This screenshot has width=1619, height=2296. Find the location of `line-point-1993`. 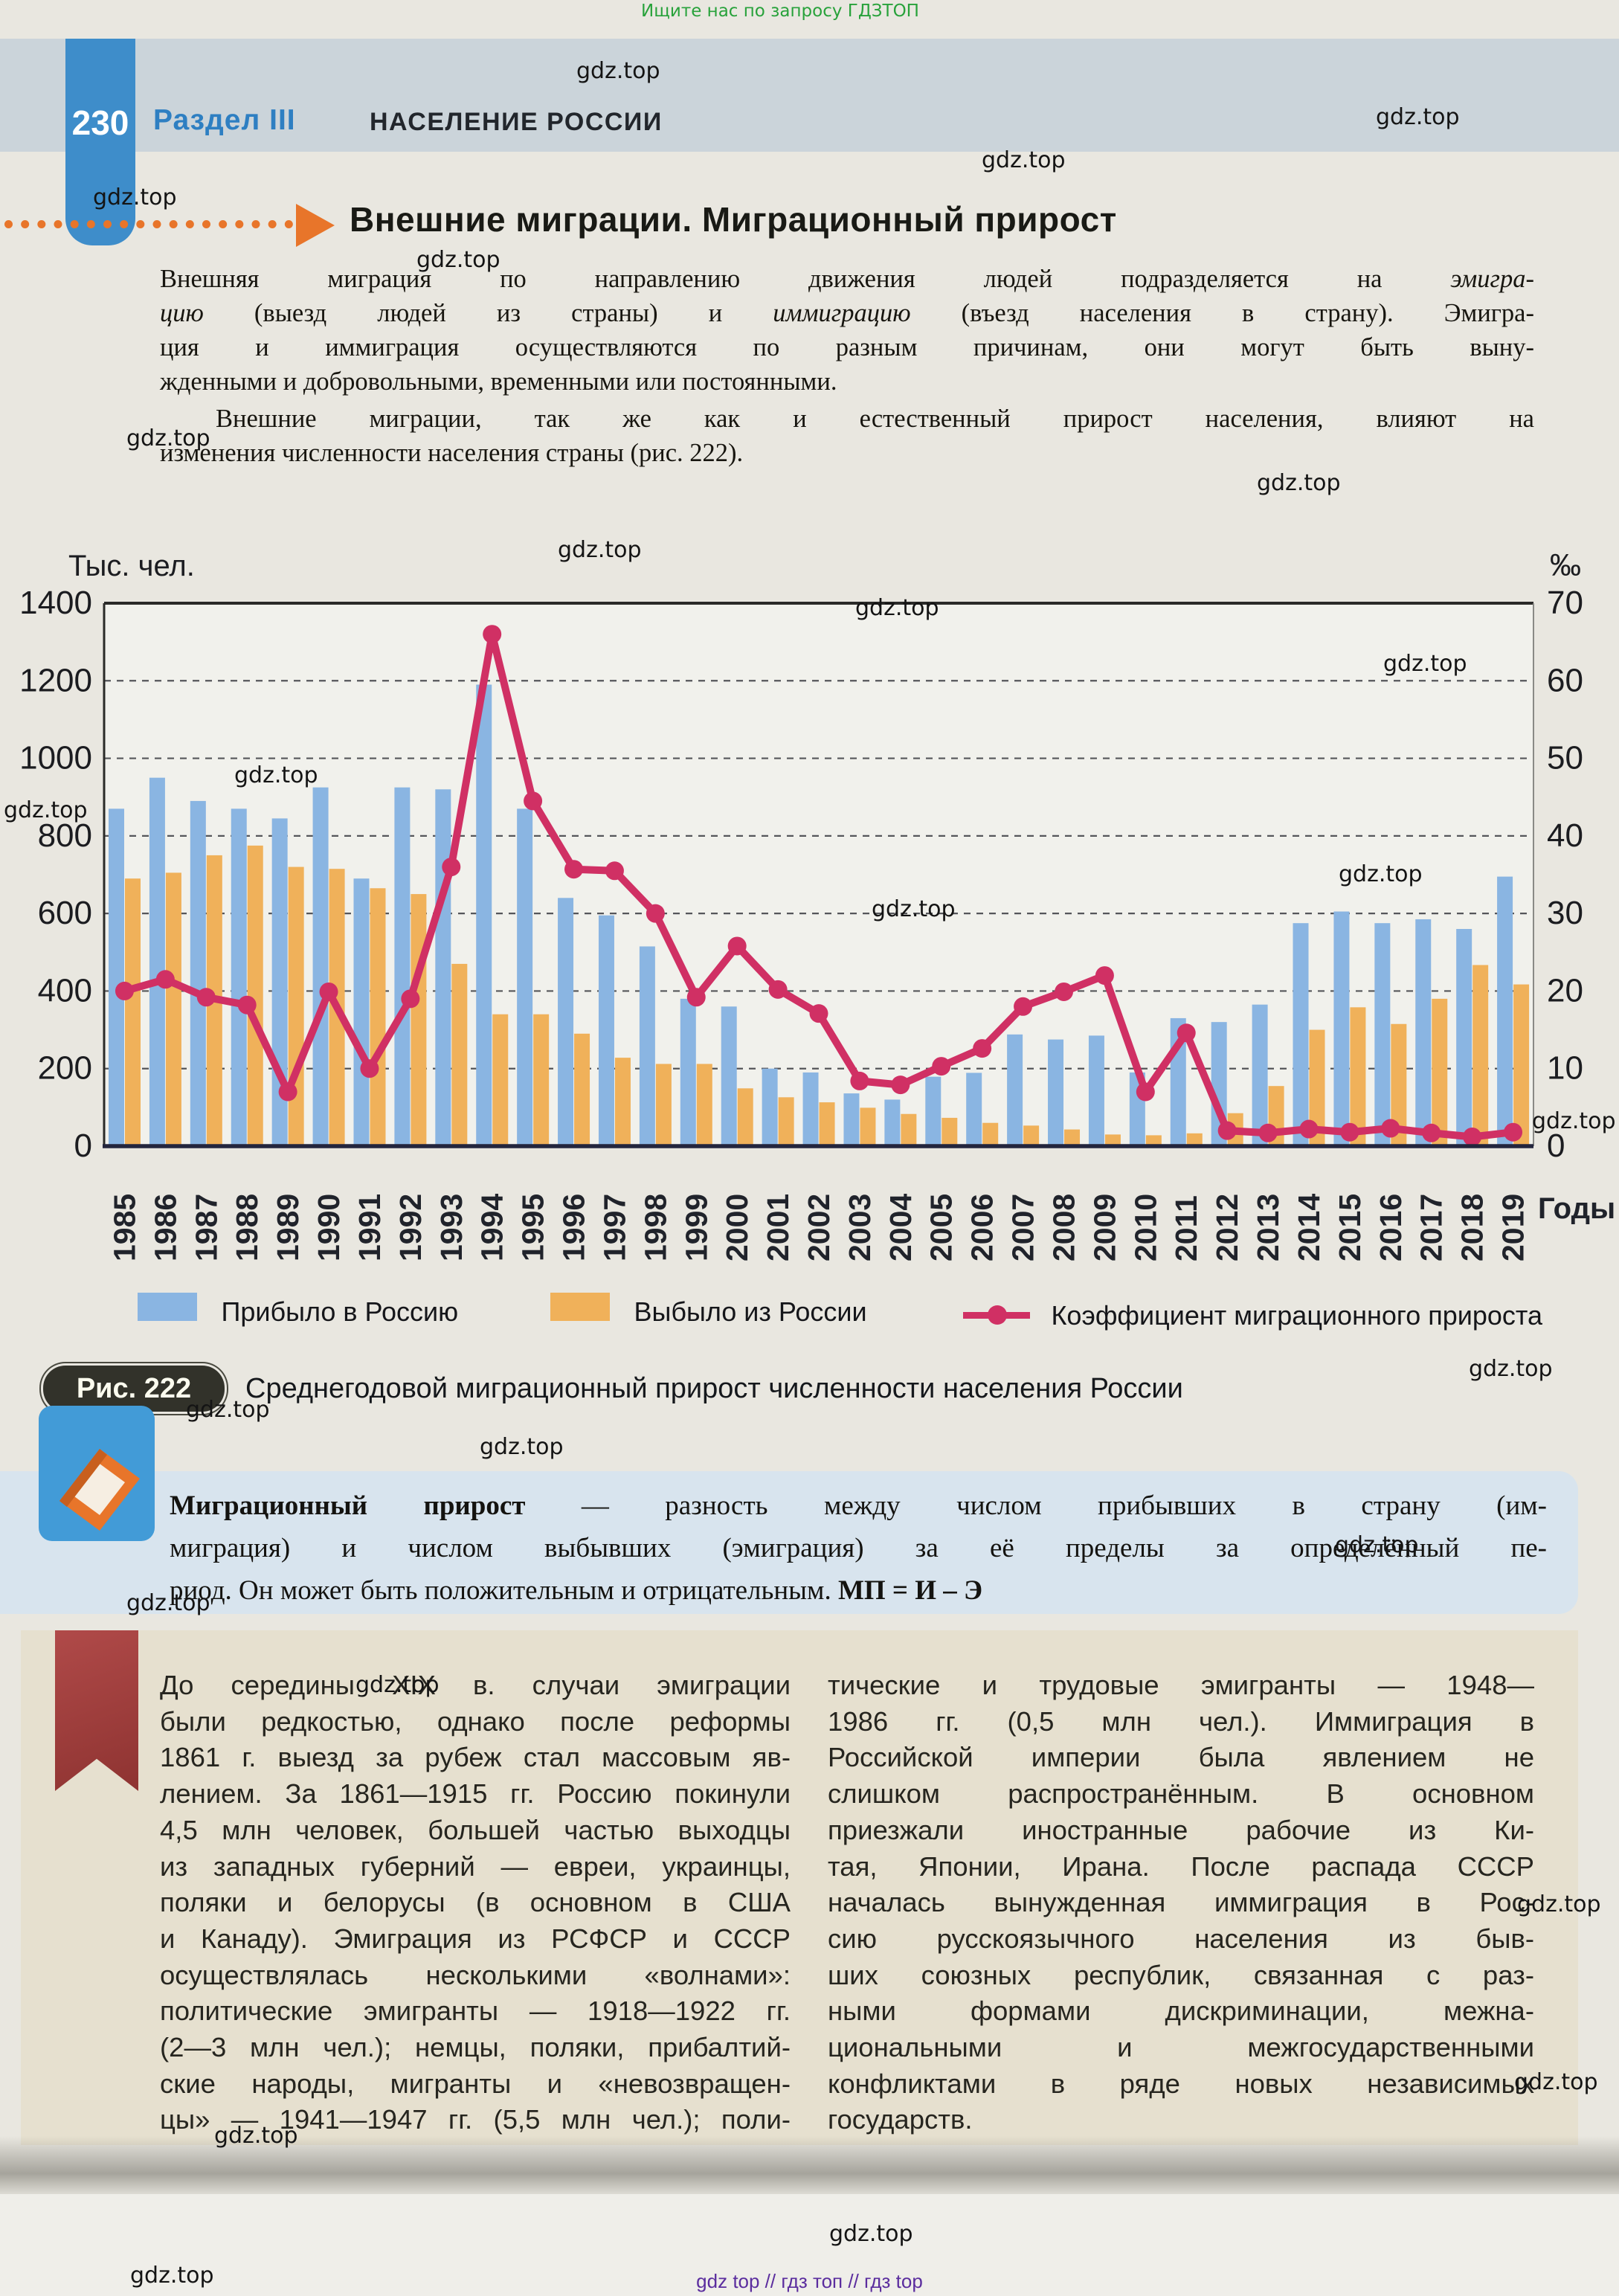

line-point-1993 is located at coordinates (451, 867).